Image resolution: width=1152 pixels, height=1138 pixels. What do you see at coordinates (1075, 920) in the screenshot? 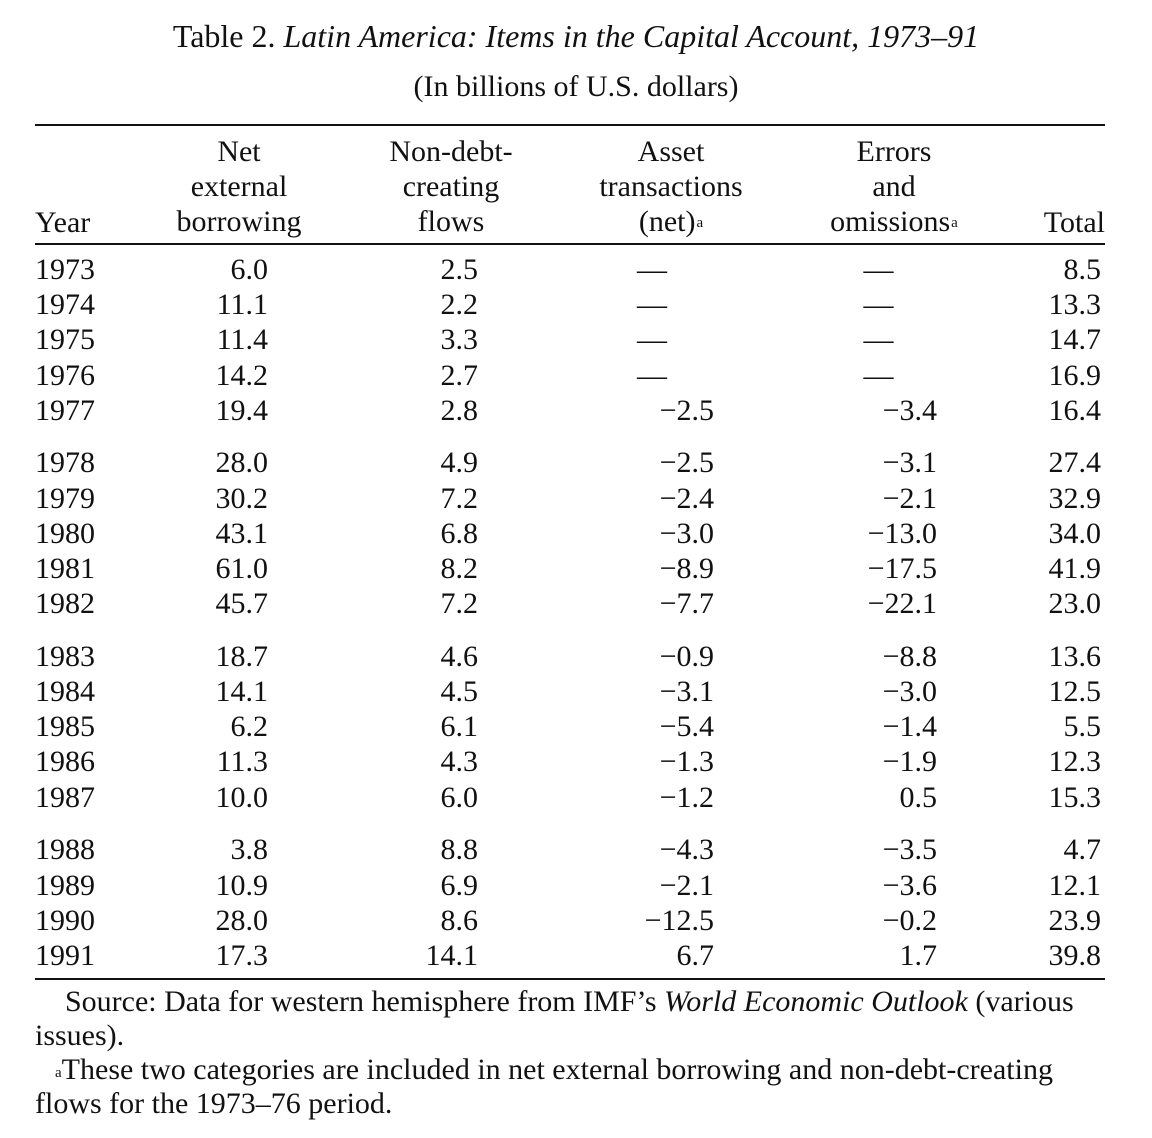
I see `cell-total: 23.9` at bounding box center [1075, 920].